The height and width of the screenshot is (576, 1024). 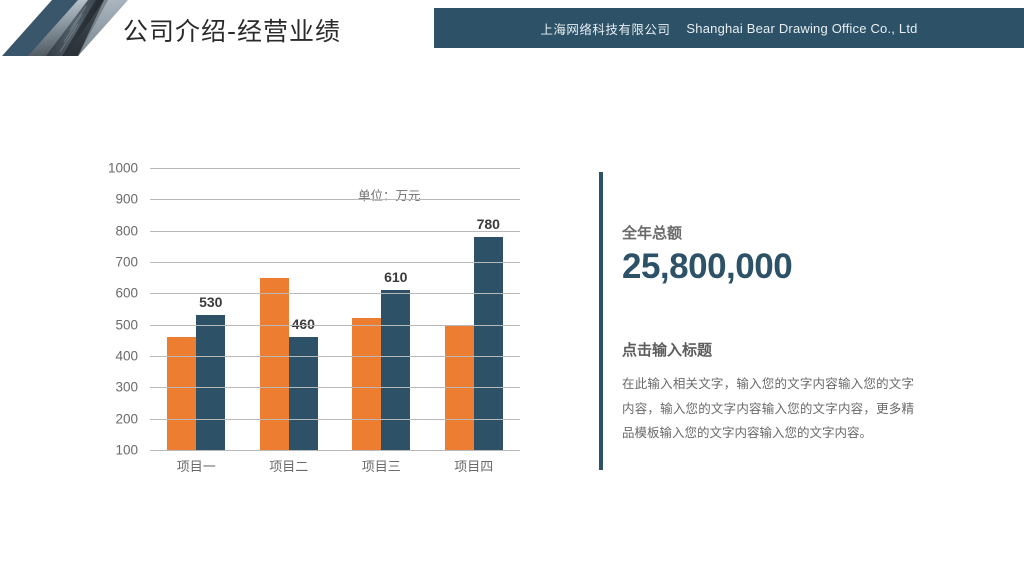 I want to click on total-value: 25,800,000, so click(x=707, y=266).